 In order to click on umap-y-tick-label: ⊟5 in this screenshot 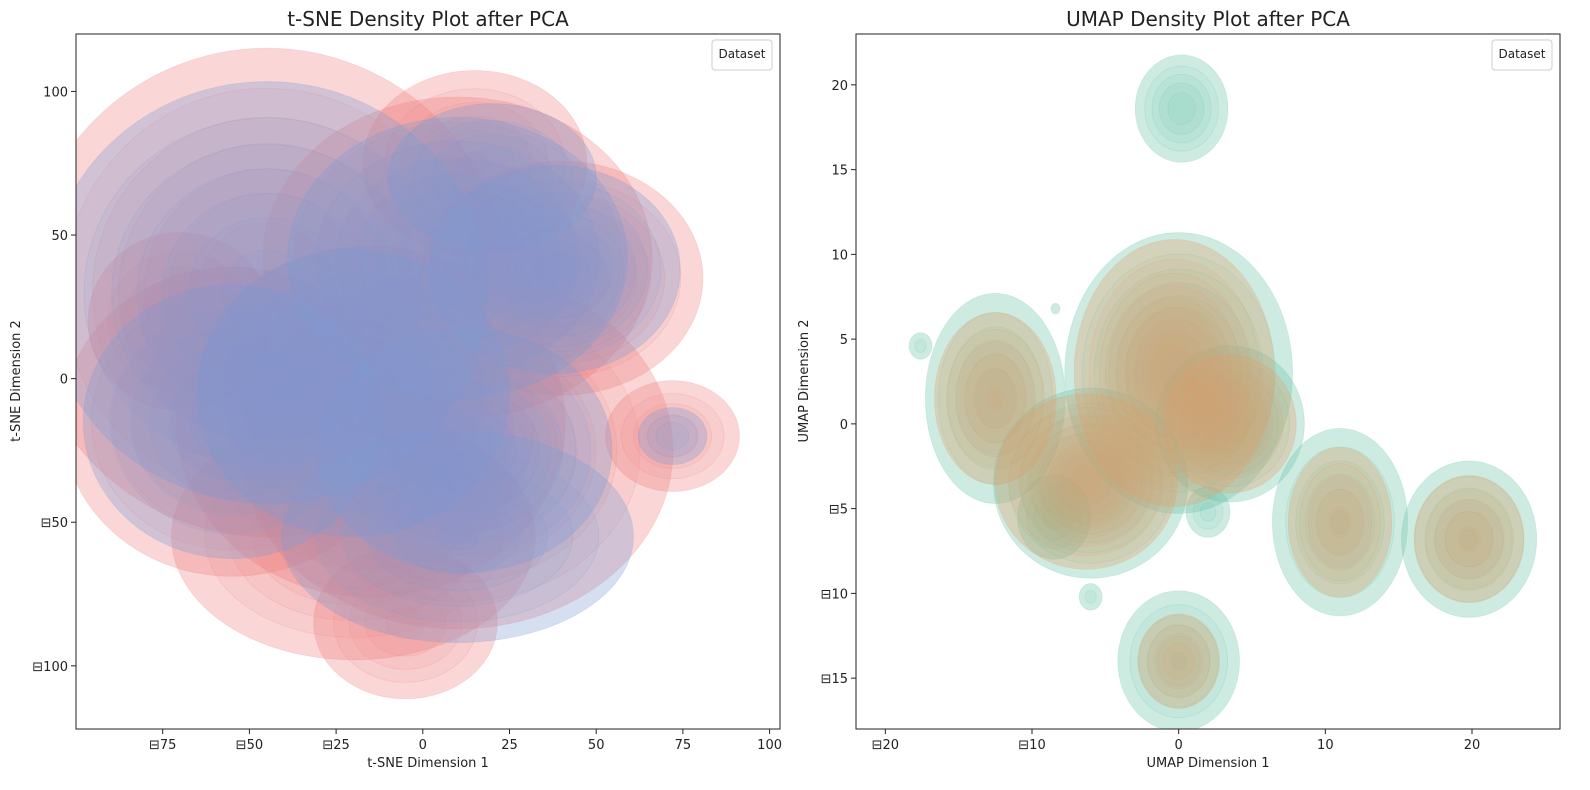, I will do `click(838, 510)`.